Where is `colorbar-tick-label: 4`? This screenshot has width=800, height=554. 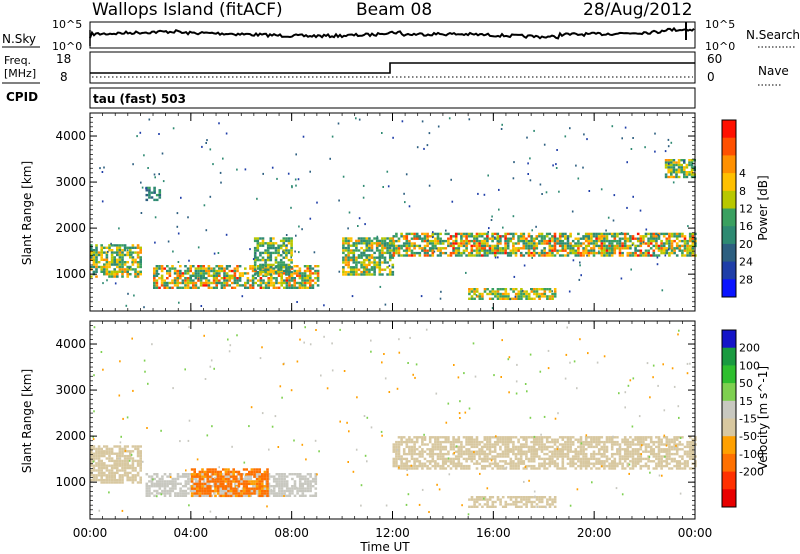 colorbar-tick-label: 4 is located at coordinates (742, 173).